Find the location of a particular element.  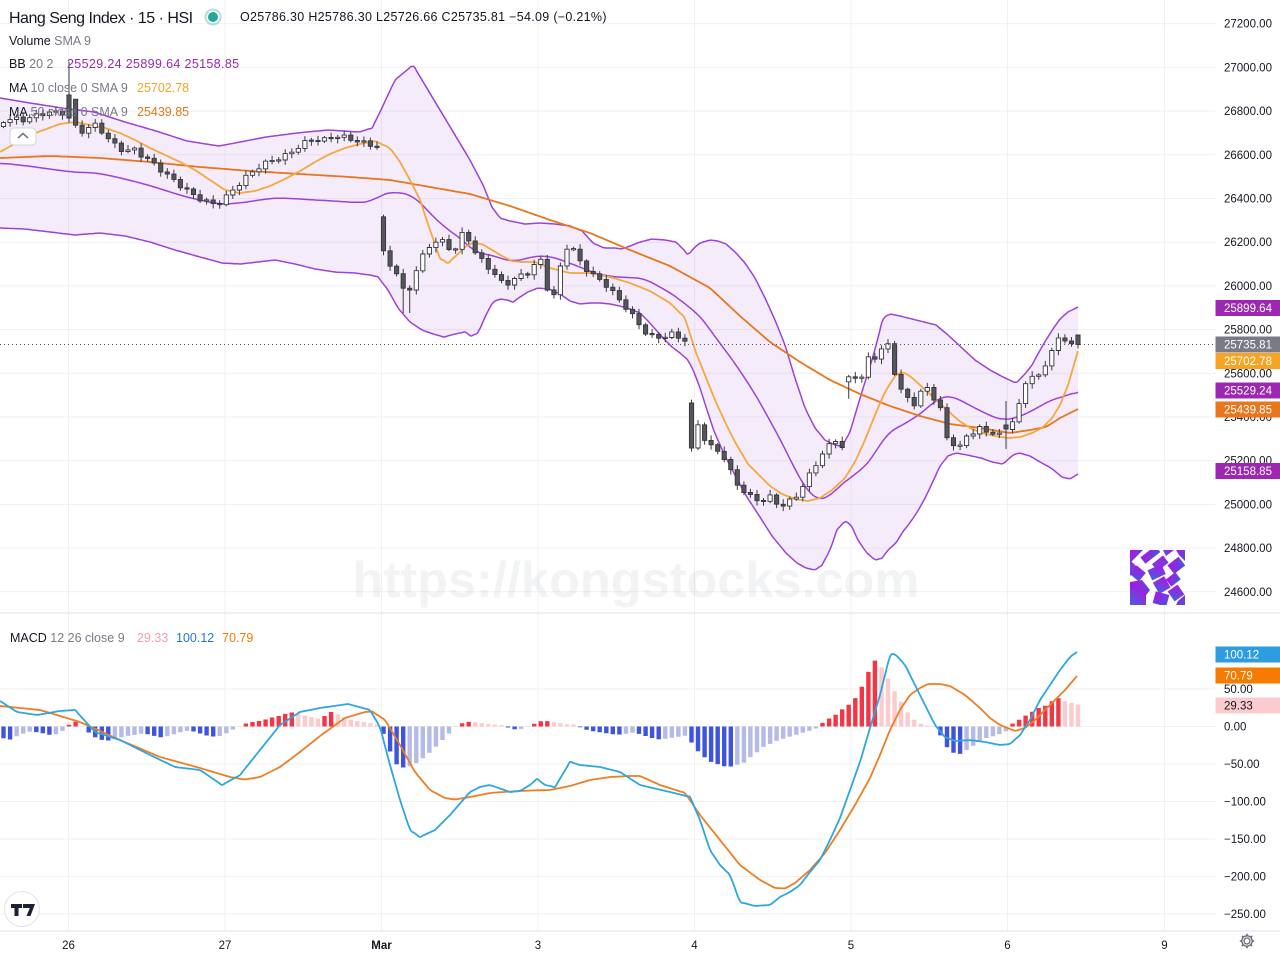

svg-text: Mar is located at coordinates (381, 946).